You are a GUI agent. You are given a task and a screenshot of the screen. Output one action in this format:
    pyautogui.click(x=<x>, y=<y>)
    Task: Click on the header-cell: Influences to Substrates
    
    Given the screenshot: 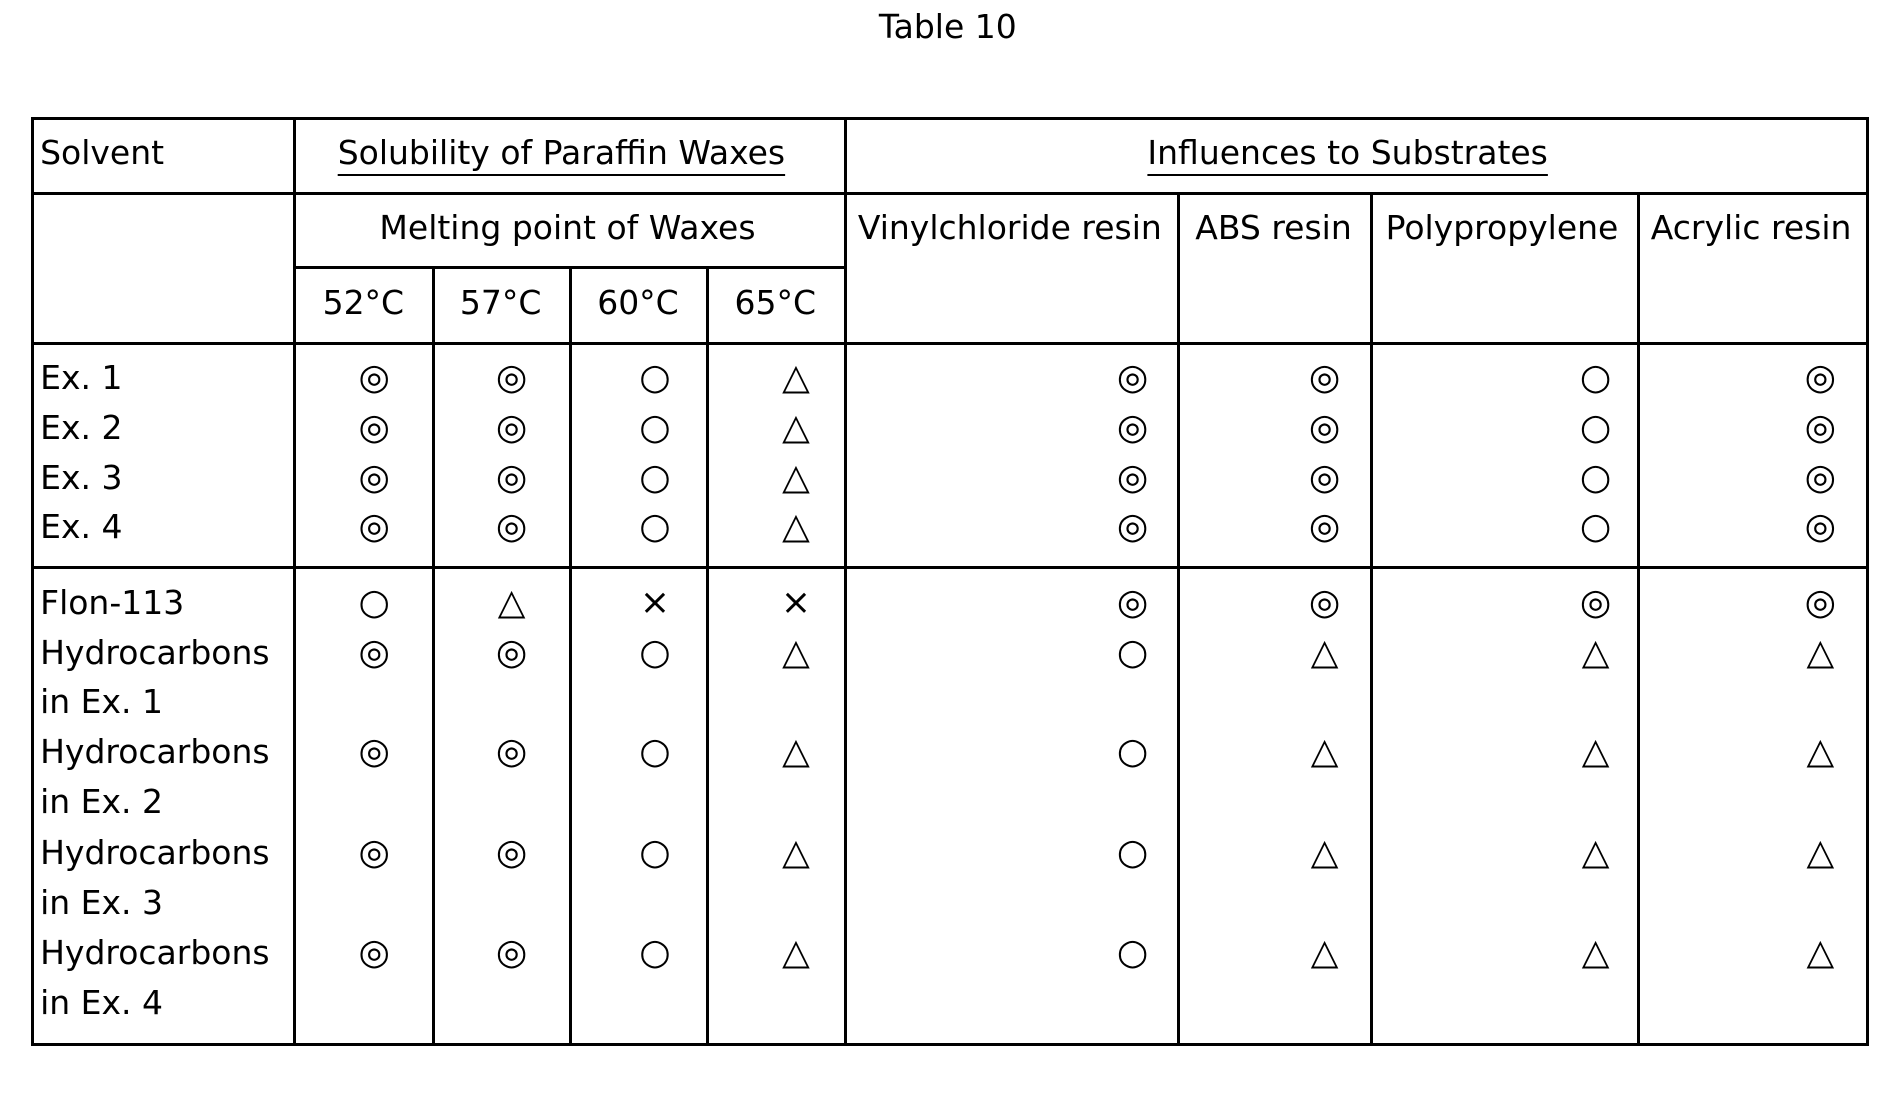 What is the action you would take?
    pyautogui.click(x=1347, y=153)
    